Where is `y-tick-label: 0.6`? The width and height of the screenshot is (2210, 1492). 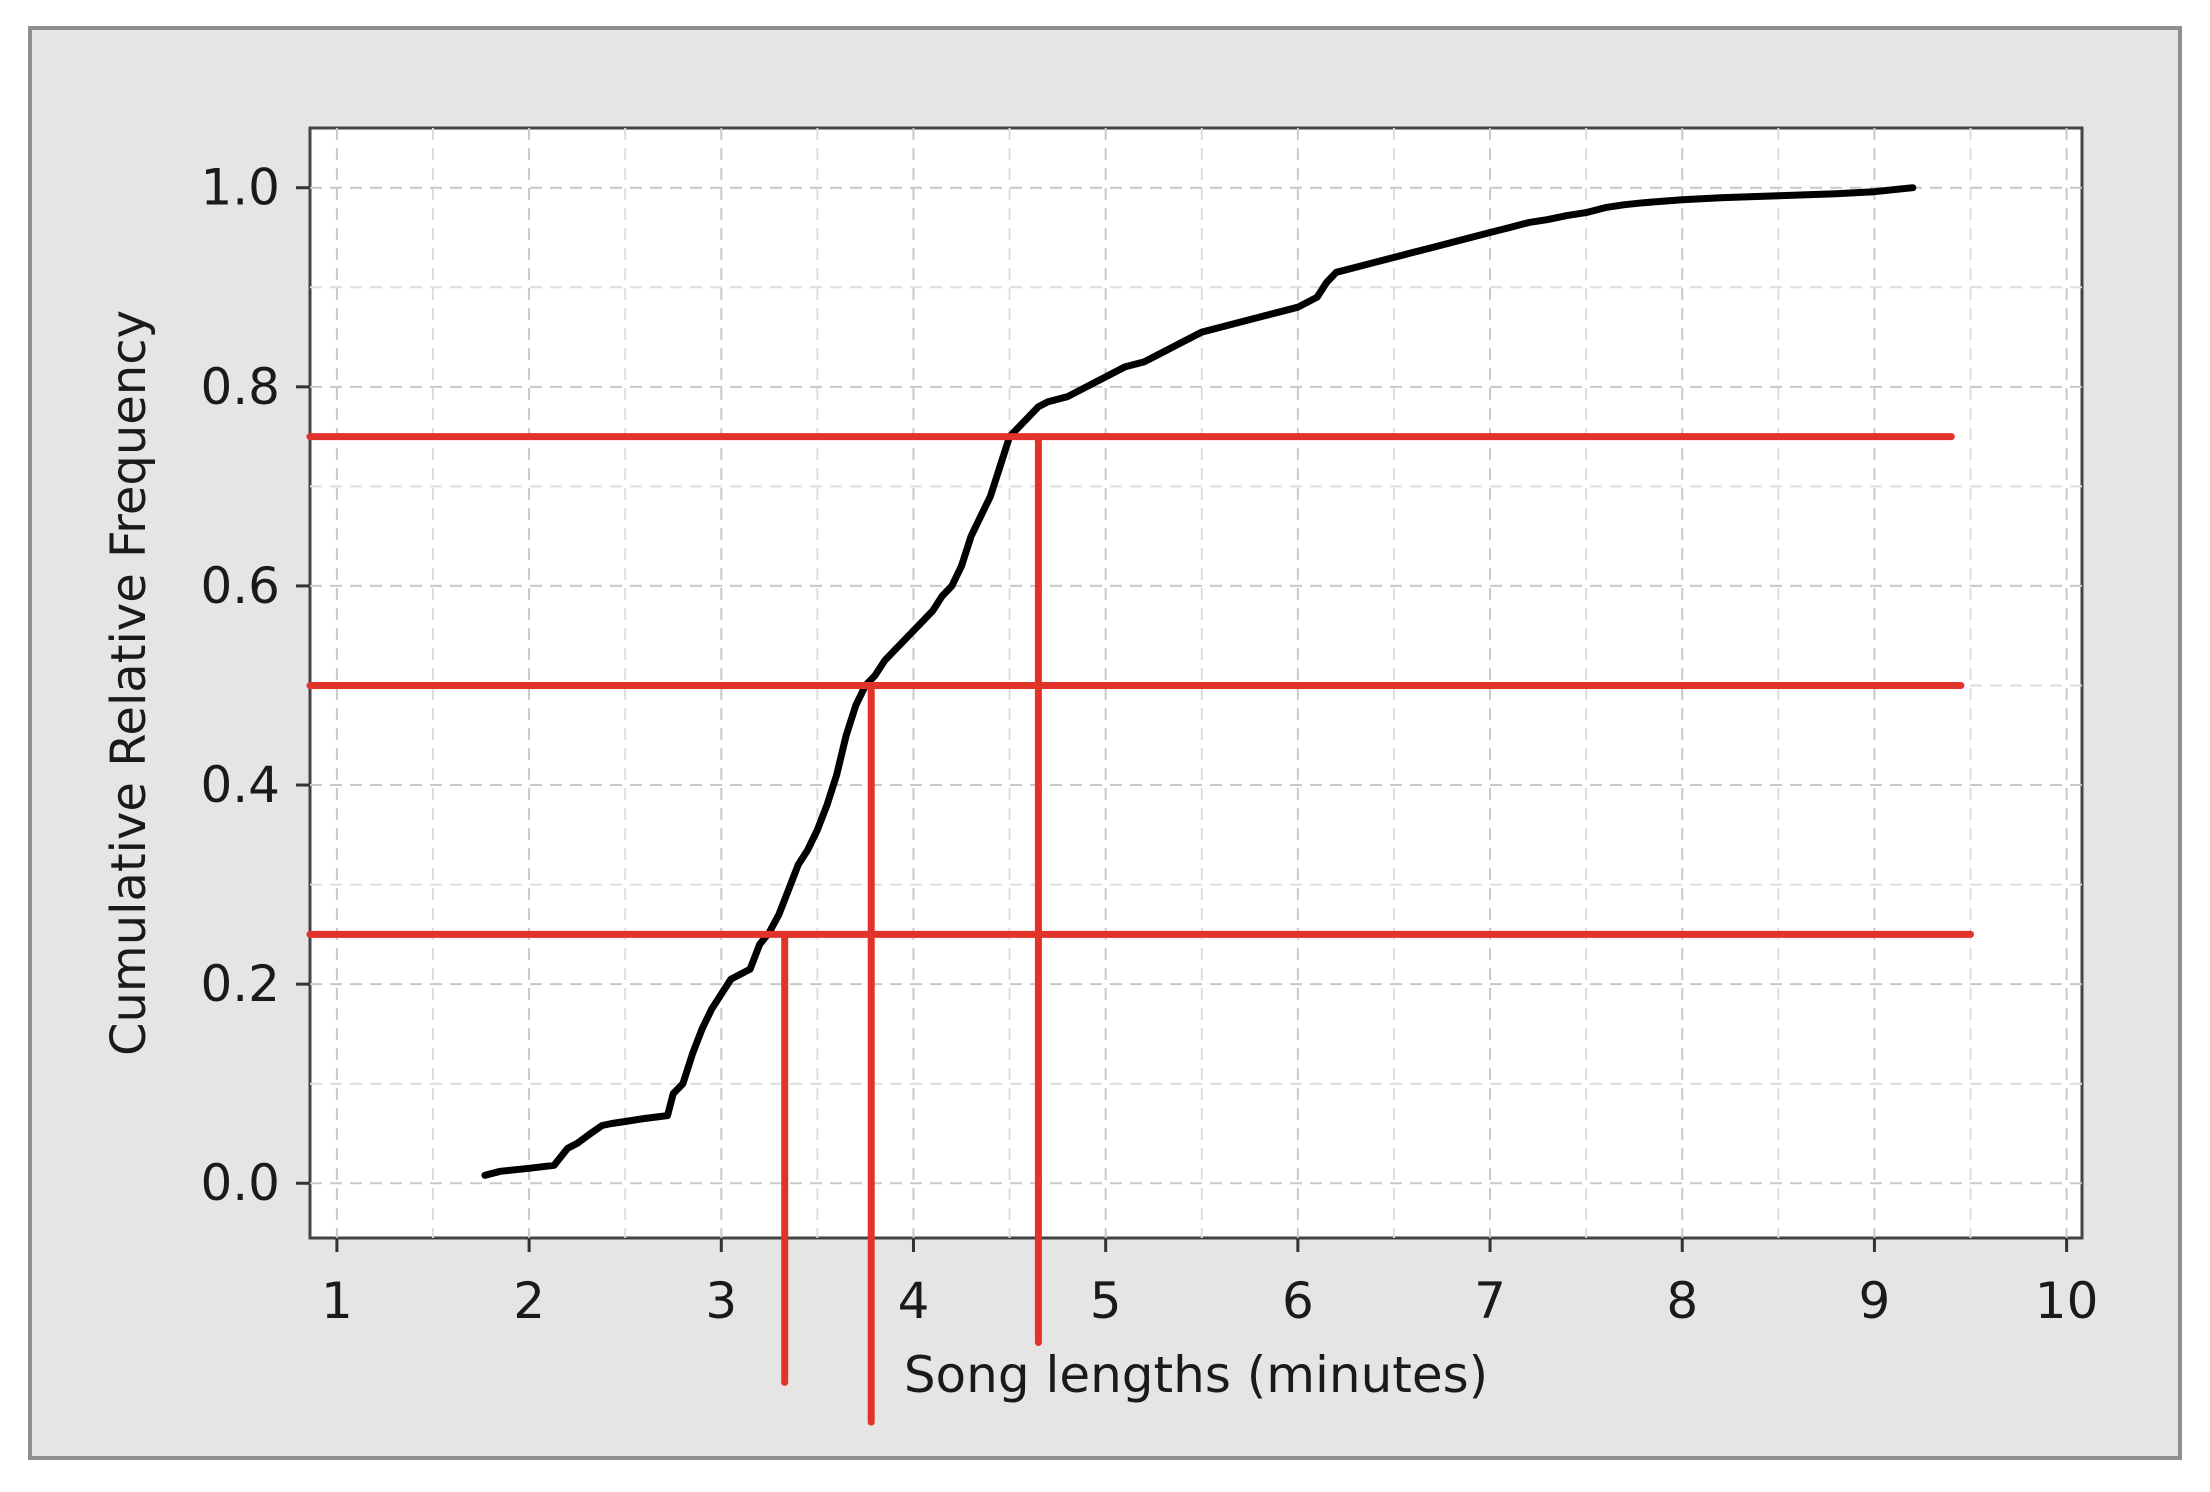
y-tick-label: 0.6 is located at coordinates (240, 586).